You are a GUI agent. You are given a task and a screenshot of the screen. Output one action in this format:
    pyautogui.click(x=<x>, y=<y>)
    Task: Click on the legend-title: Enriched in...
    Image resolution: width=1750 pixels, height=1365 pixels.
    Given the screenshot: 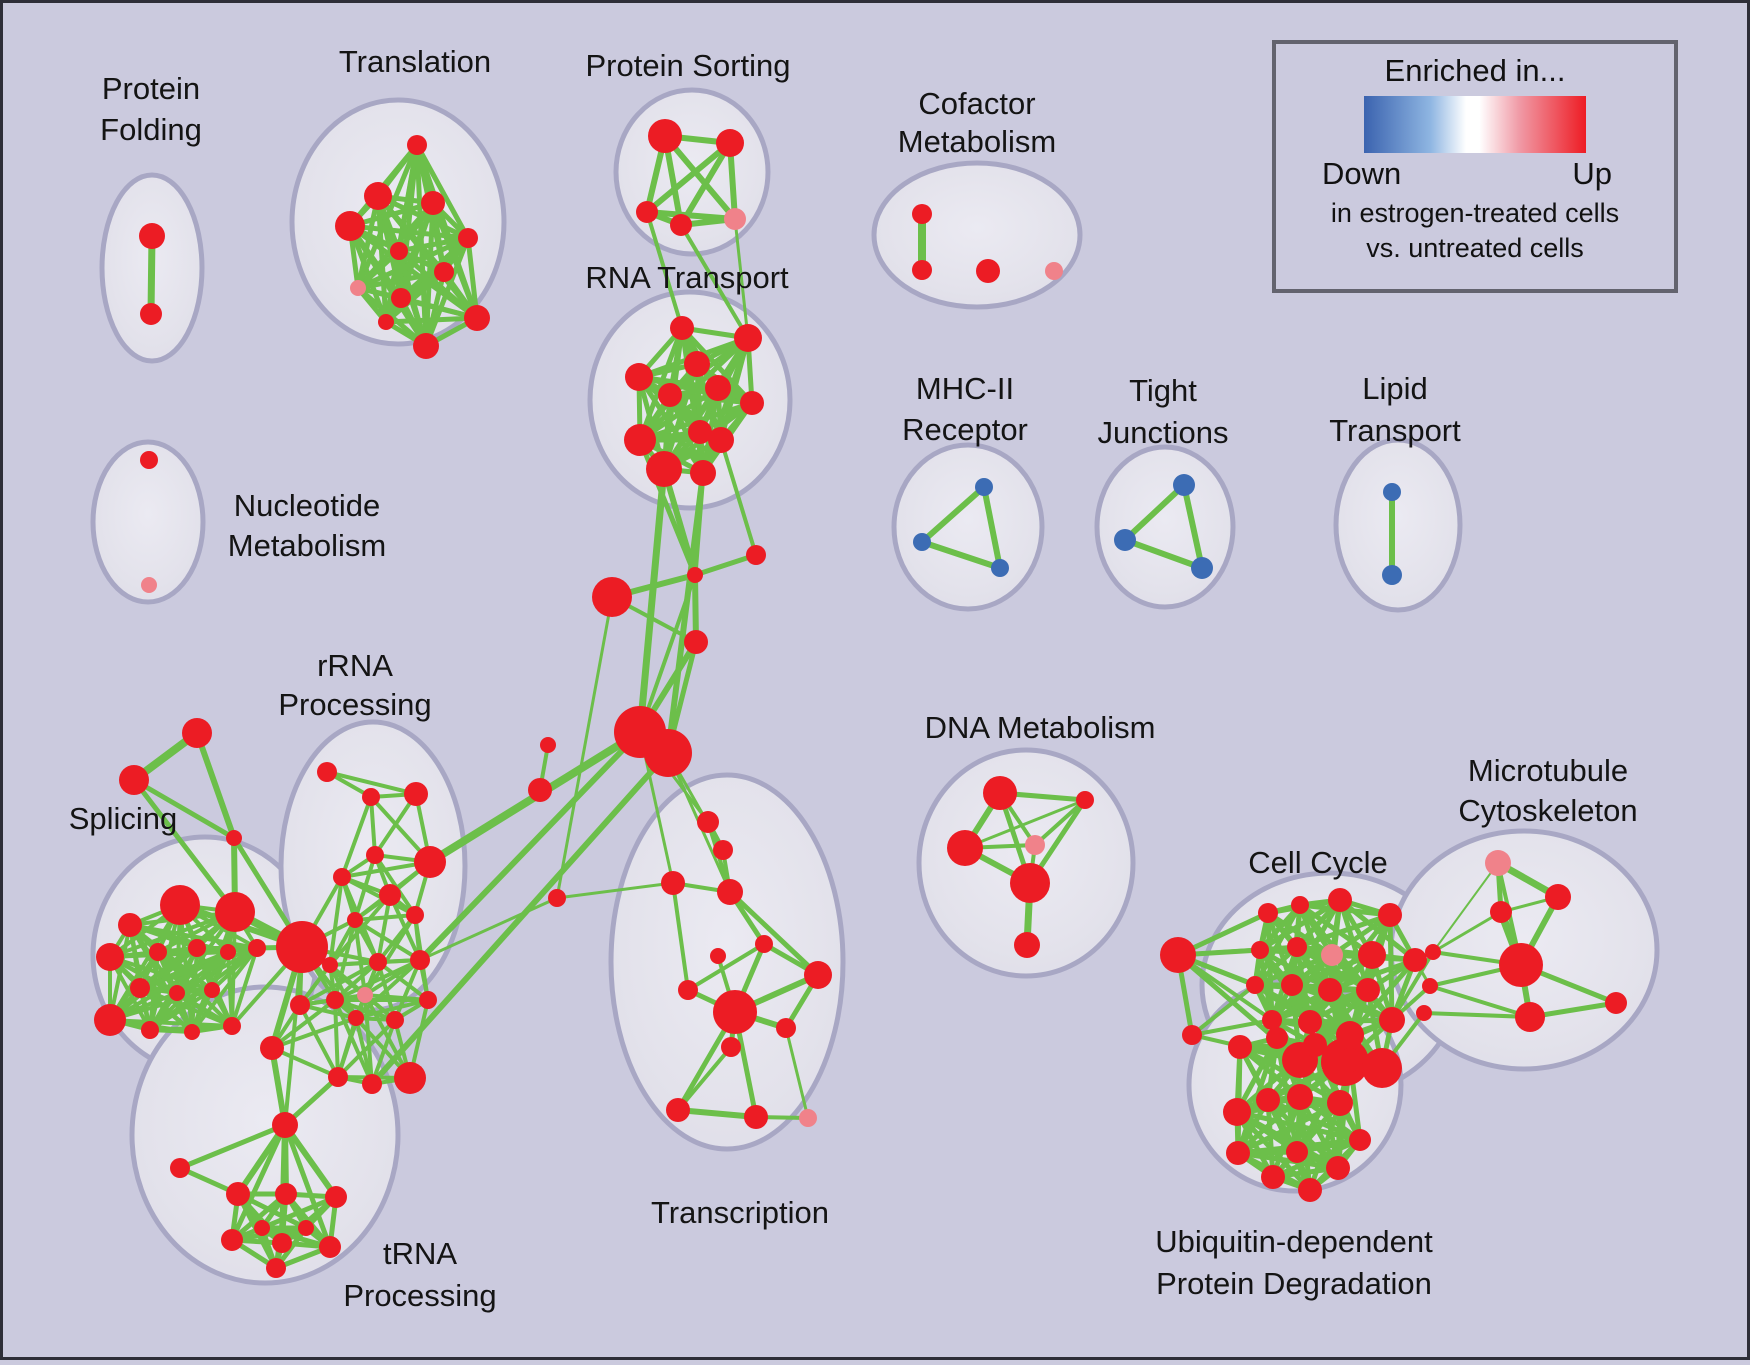 What is the action you would take?
    pyautogui.click(x=1475, y=70)
    